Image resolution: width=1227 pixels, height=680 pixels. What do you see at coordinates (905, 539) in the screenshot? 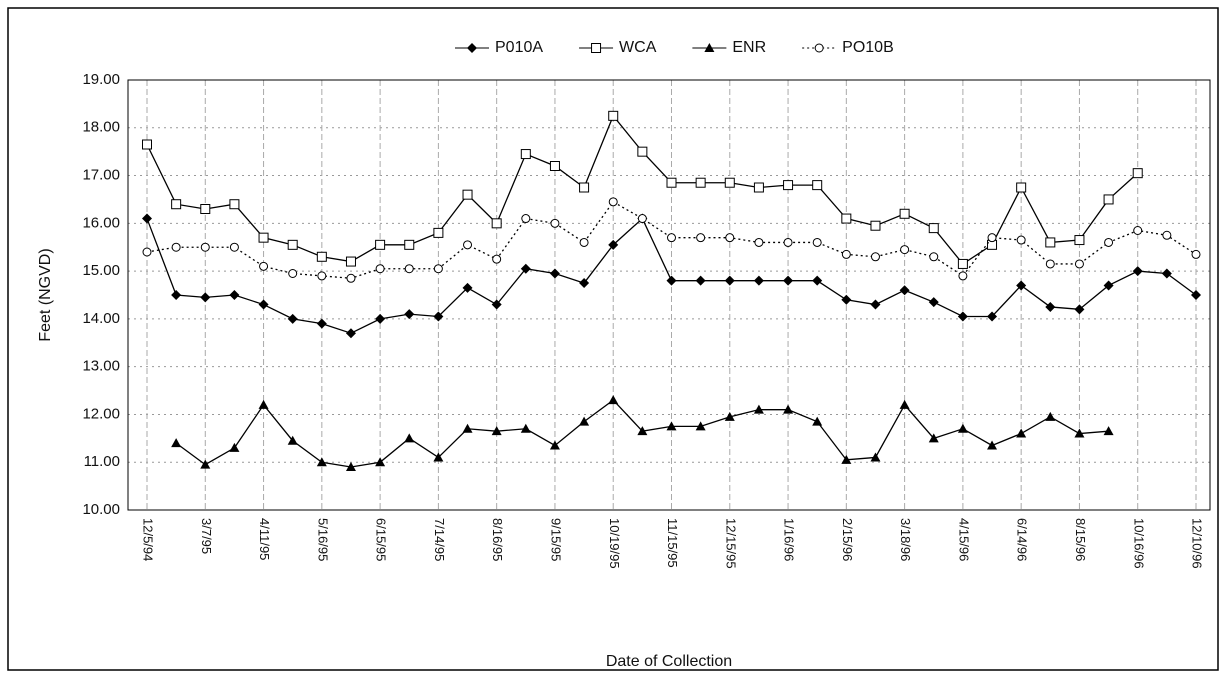
I see `x-tick-label: 3/18/96` at bounding box center [905, 539].